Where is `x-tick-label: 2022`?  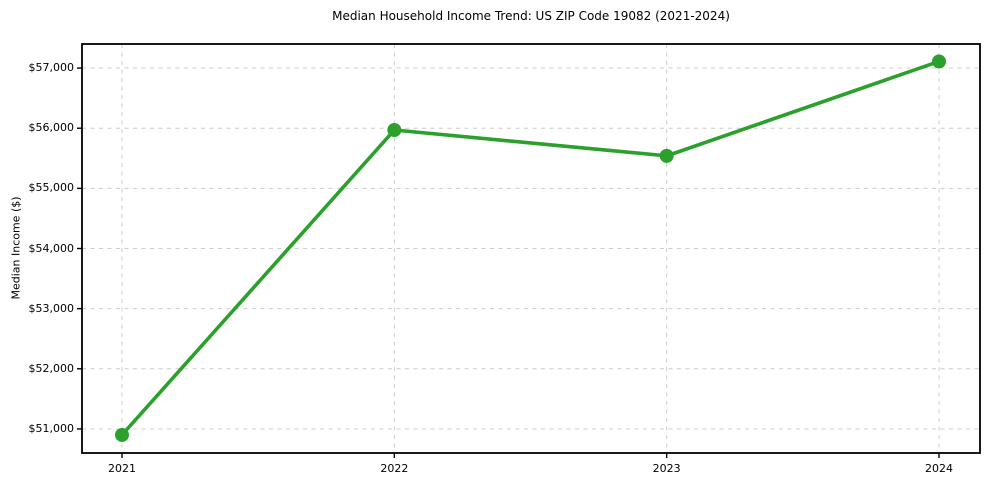 x-tick-label: 2022 is located at coordinates (394, 468).